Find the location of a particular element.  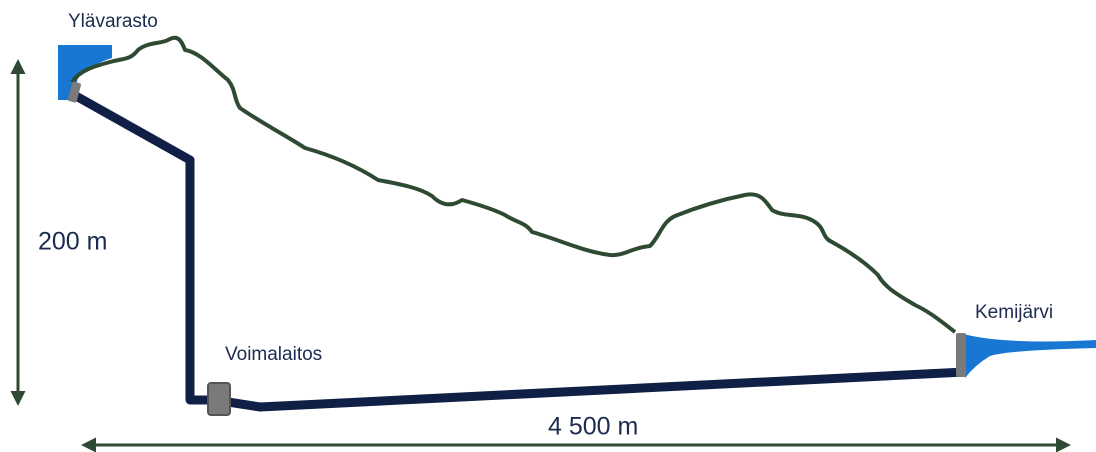

lower-reservoir-label: Kemijärvi is located at coordinates (1014, 312).